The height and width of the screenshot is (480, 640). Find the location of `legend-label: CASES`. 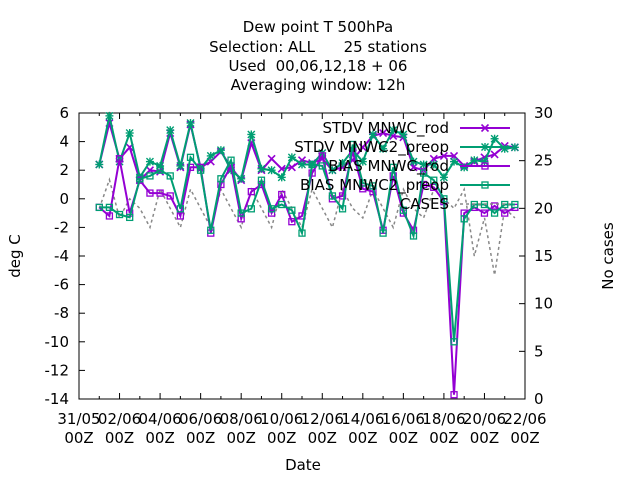

legend-label: CASES is located at coordinates (424, 204).